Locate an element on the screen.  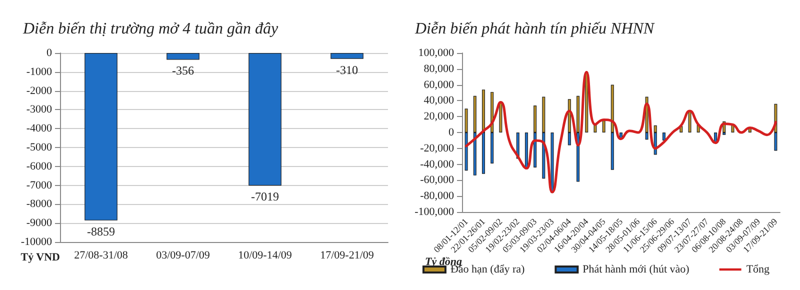
y-tick-label: -1000 is located at coordinates (39, 72).